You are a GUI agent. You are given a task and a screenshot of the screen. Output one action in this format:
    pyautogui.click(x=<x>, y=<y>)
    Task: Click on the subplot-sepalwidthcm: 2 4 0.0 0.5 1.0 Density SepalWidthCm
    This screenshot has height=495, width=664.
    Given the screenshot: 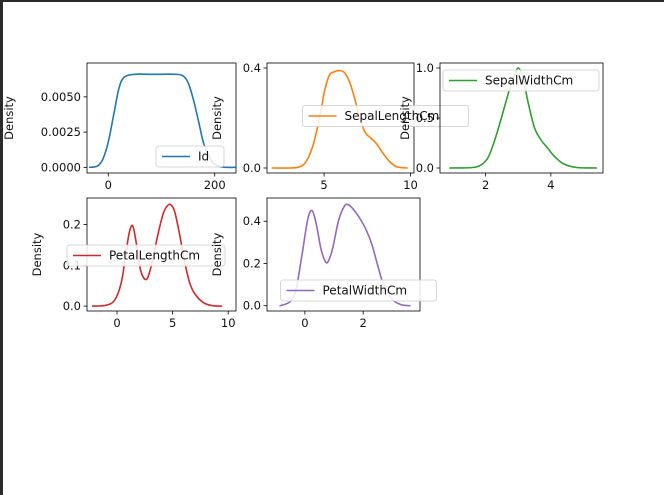 What is the action you would take?
    pyautogui.click(x=501, y=126)
    